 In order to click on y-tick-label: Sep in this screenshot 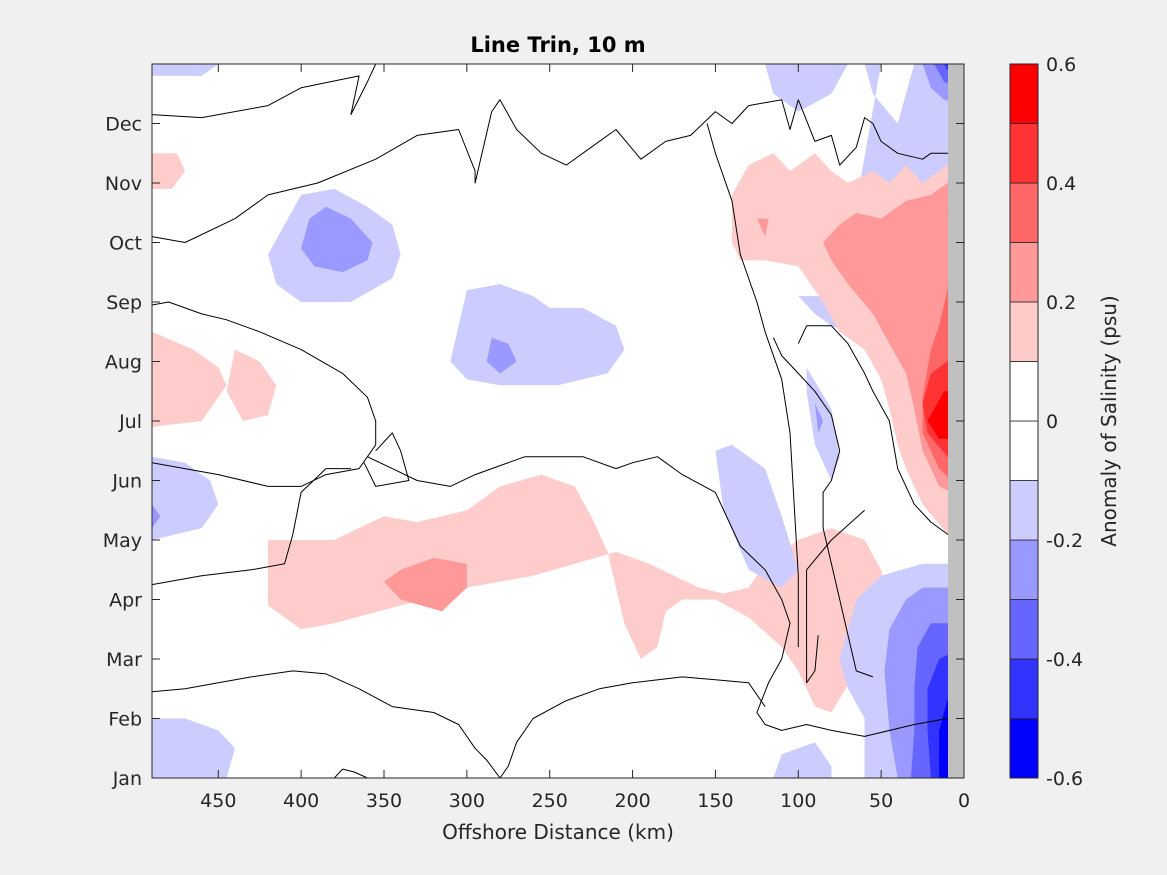, I will do `click(124, 303)`.